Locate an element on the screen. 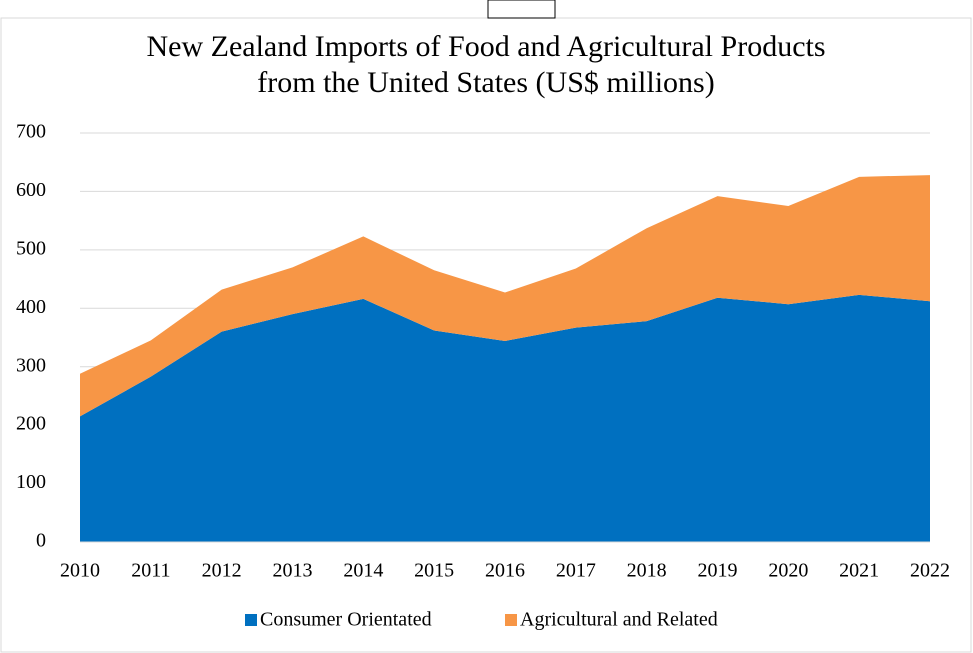 This screenshot has height=653, width=973. y-tick-label: 500 is located at coordinates (31, 248).